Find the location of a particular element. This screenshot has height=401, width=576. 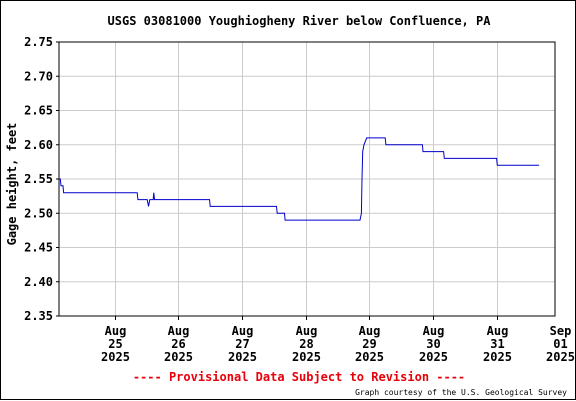

y-tick-label: 2.70 is located at coordinates (38, 76).